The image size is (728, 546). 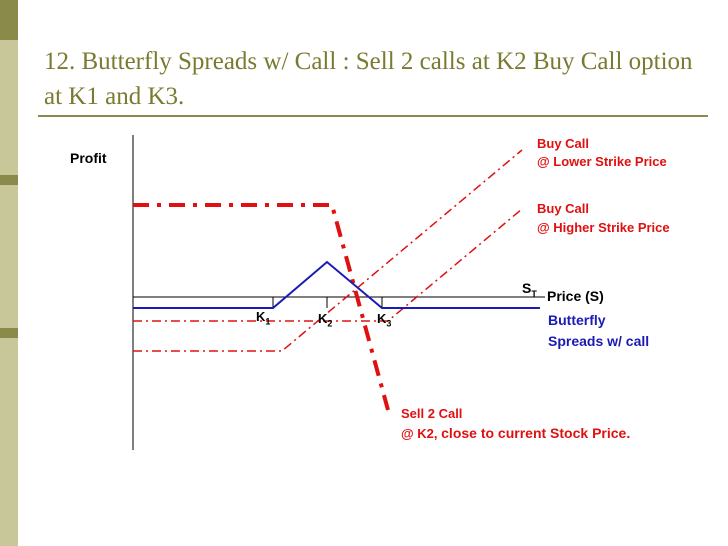 What do you see at coordinates (432, 413) in the screenshot?
I see `legend-sell2-line1: Sell 2 Call` at bounding box center [432, 413].